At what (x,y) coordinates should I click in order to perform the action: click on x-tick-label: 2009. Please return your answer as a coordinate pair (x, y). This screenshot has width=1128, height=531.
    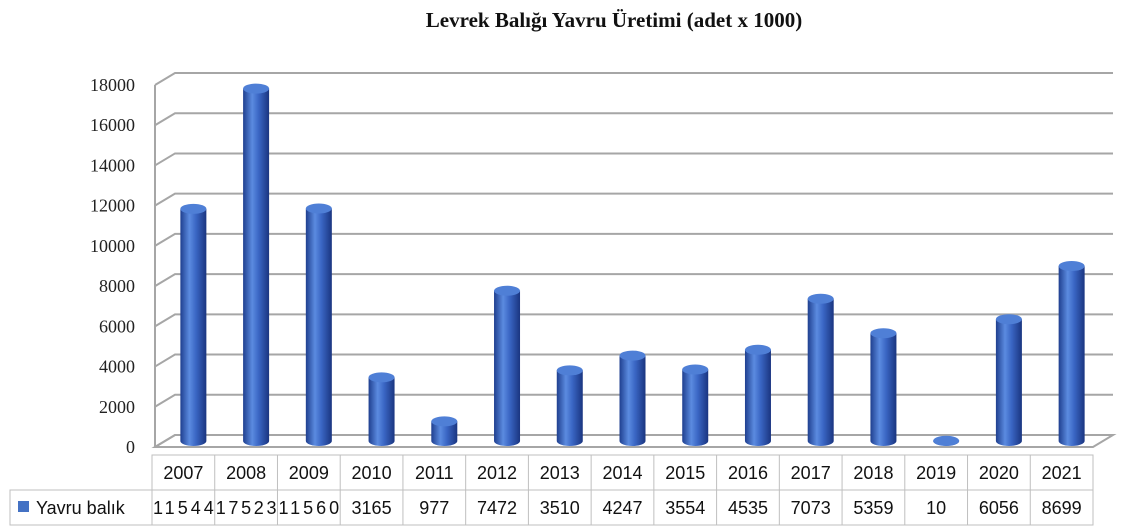
    Looking at the image, I should click on (309, 473).